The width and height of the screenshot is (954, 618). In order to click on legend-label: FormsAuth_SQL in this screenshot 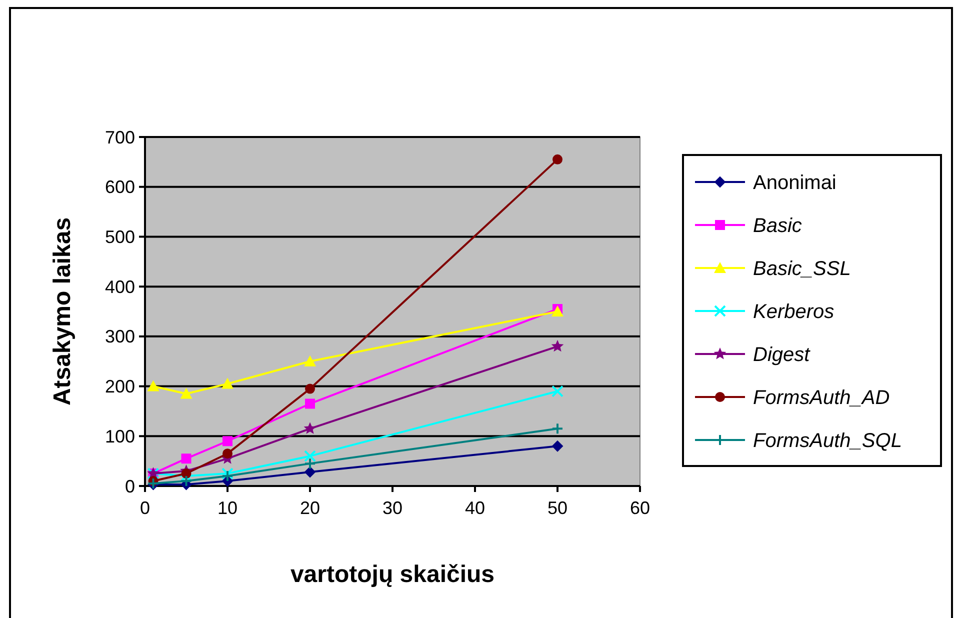, I will do `click(827, 441)`.